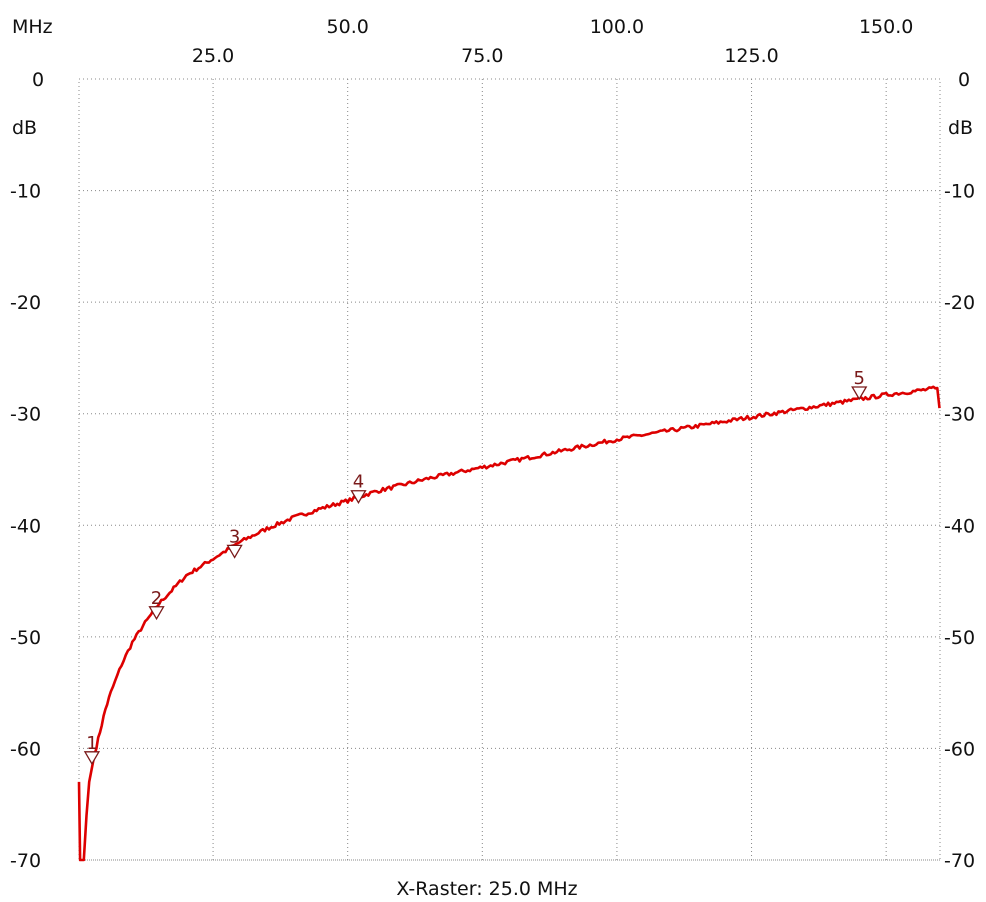  Describe the element at coordinates (25, 415) in the screenshot. I see `y-tick-label-left: -30` at that location.